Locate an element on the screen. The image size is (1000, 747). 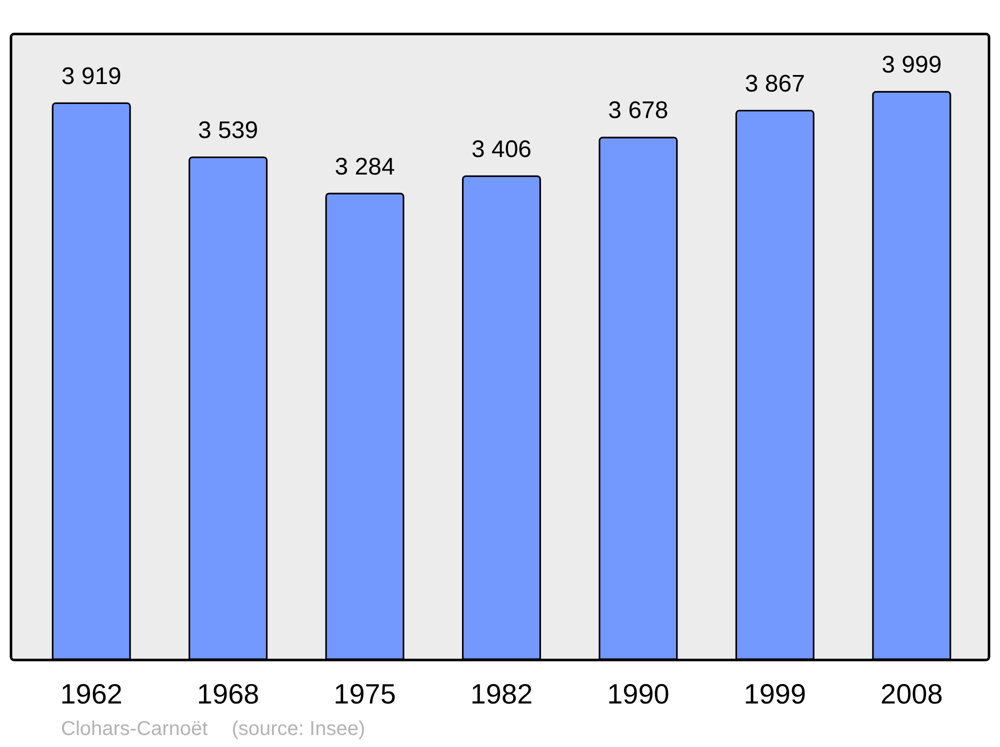
x-tick-label: 1968 is located at coordinates (228, 694).